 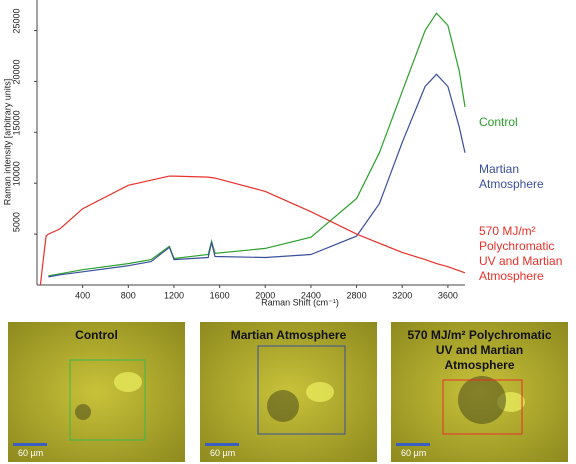 I want to click on x-tick-label: 800, so click(x=128, y=295).